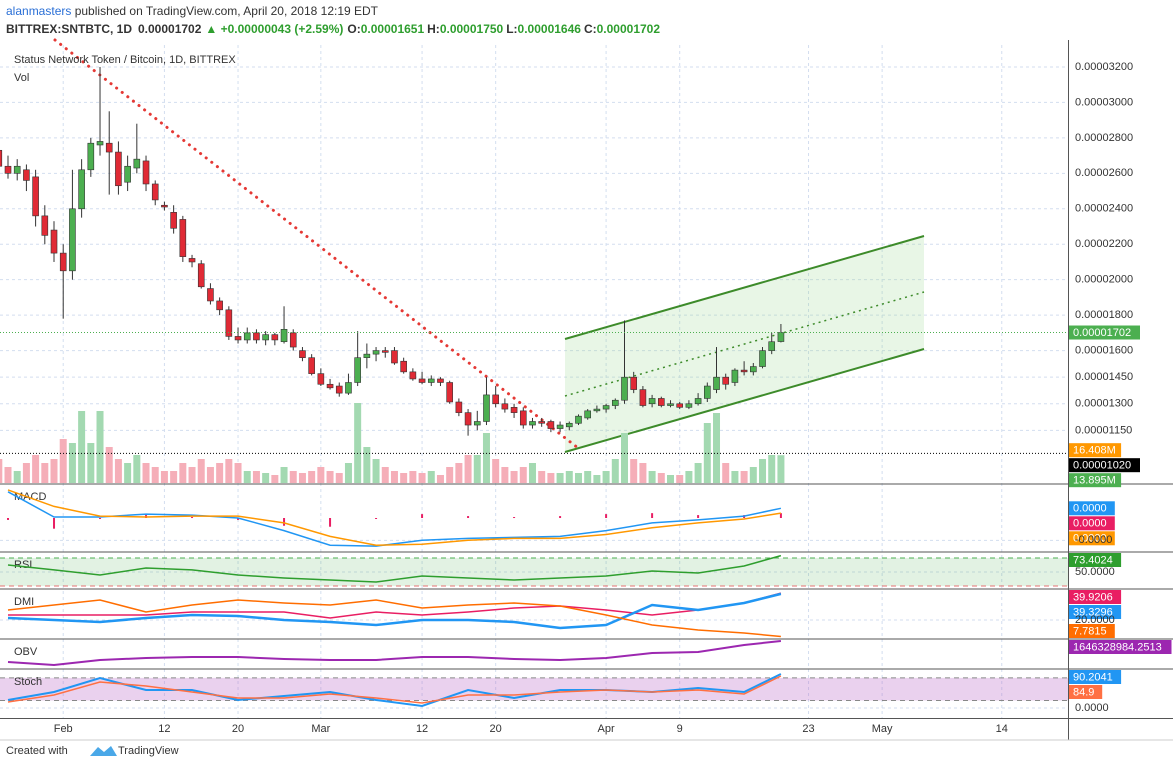 The image size is (1173, 768). I want to click on y-tick-label: 0.00001800, so click(1104, 315).